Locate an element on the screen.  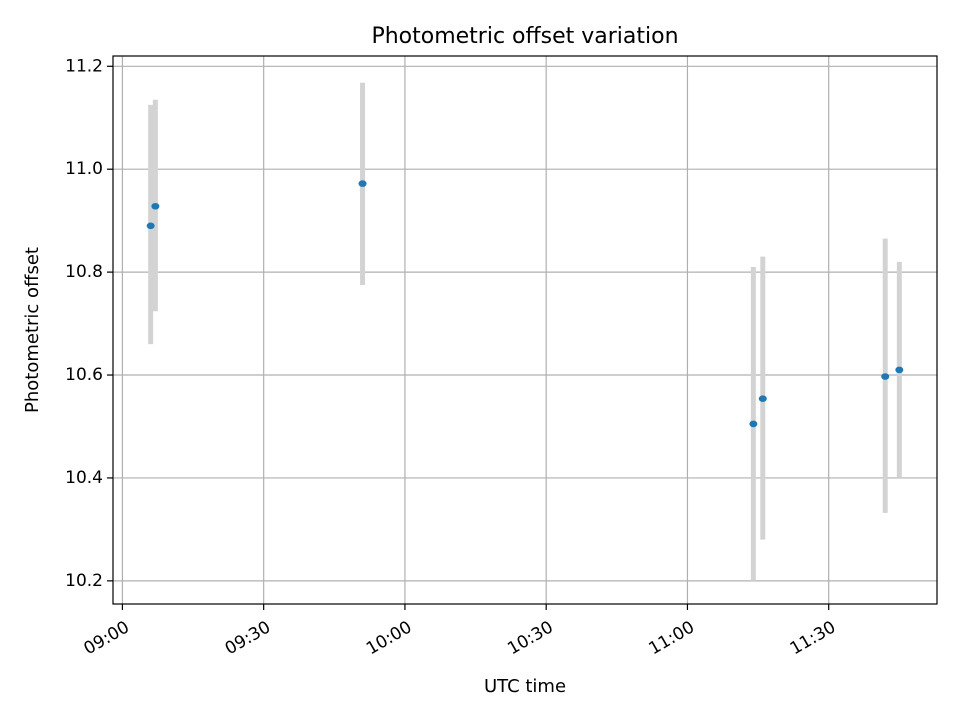
y-tick-label: 11.0 is located at coordinates (84, 169).